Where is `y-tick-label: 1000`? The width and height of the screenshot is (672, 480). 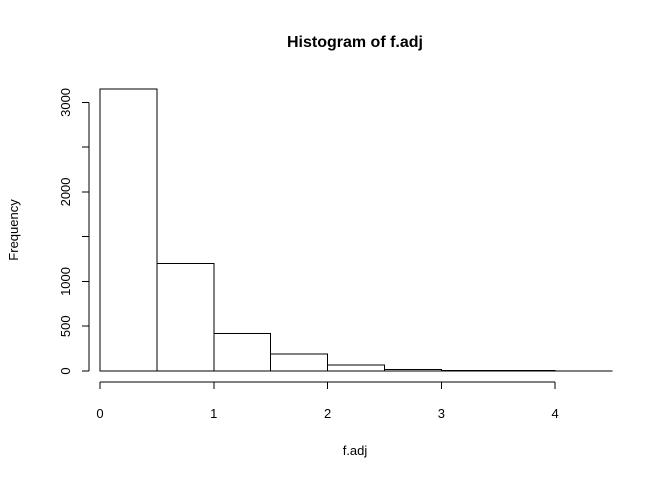 y-tick-label: 1000 is located at coordinates (65, 281).